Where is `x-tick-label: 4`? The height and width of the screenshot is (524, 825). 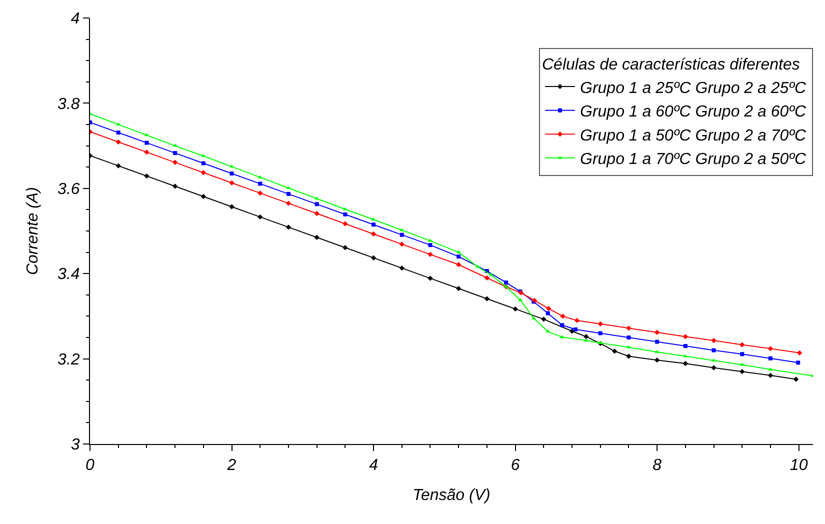 x-tick-label: 4 is located at coordinates (373, 465).